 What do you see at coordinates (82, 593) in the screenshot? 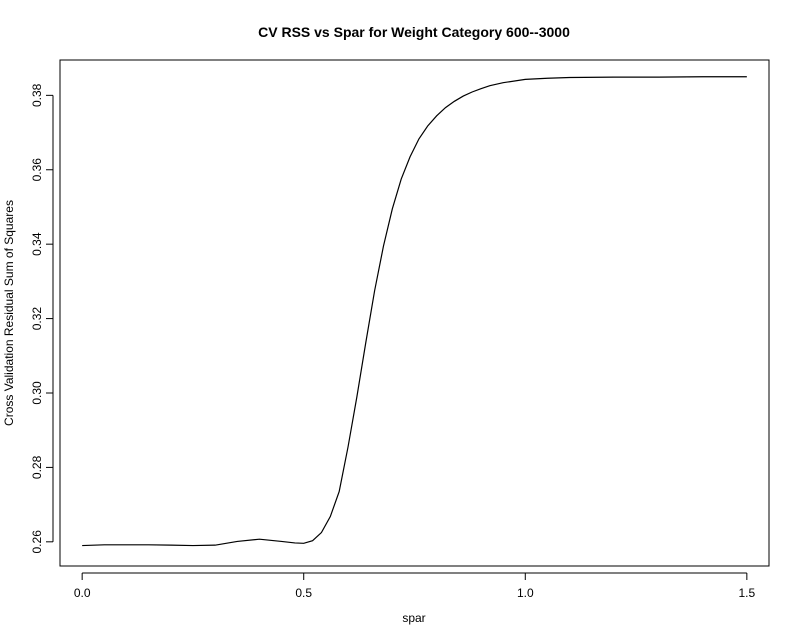
I see `x-tick-label: 0.0` at bounding box center [82, 593].